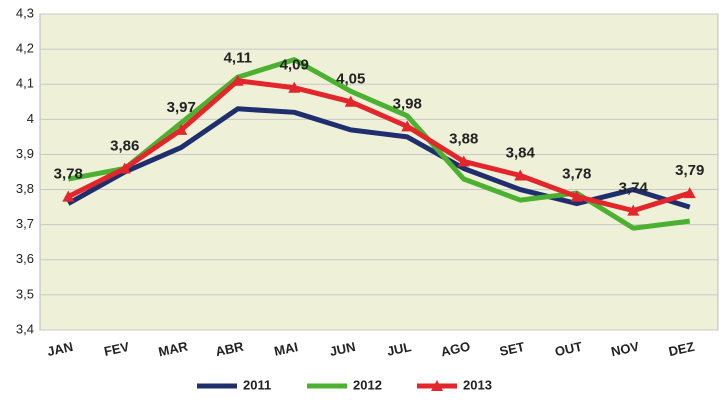  Describe the element at coordinates (181, 107) in the screenshot. I see `data-label: 3,97` at that location.